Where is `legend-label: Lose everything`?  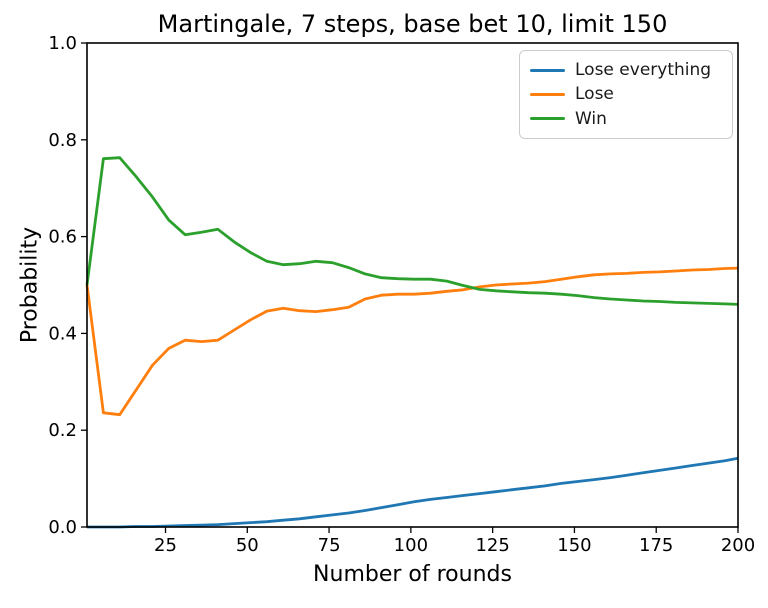 legend-label: Lose everything is located at coordinates (643, 70).